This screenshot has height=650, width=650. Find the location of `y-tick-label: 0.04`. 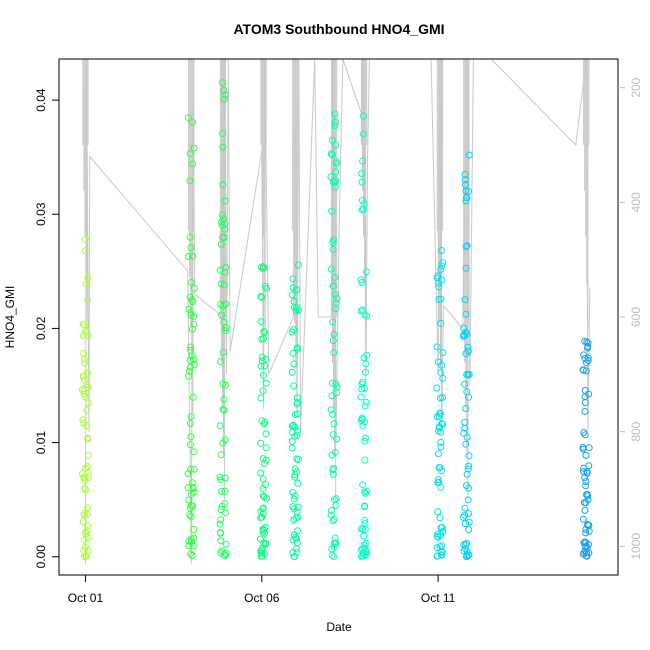

y-tick-label: 0.04 is located at coordinates (41, 100).